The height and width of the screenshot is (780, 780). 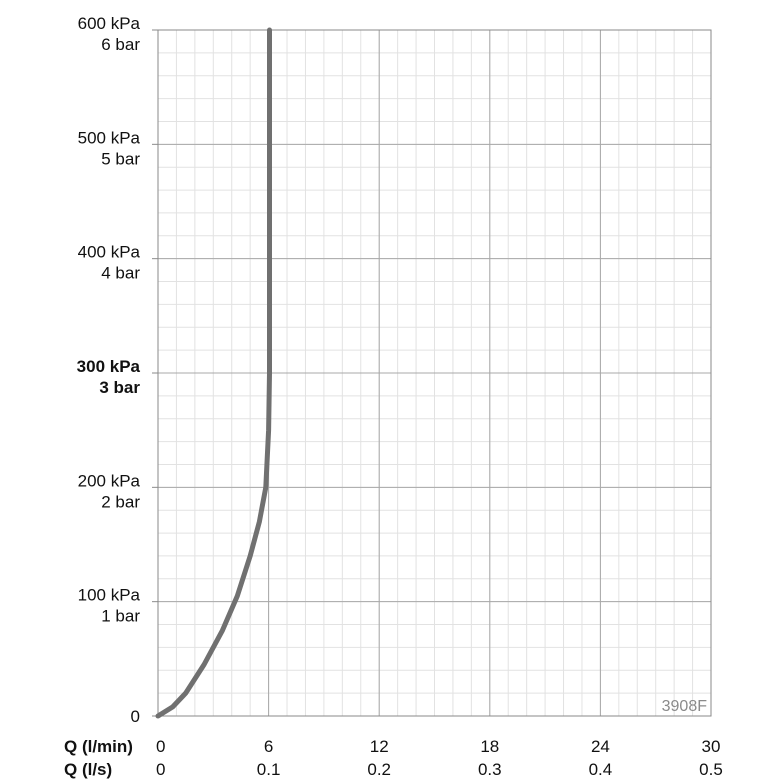 I want to click on x-tick-label-secondary: 0.2, so click(x=379, y=769).